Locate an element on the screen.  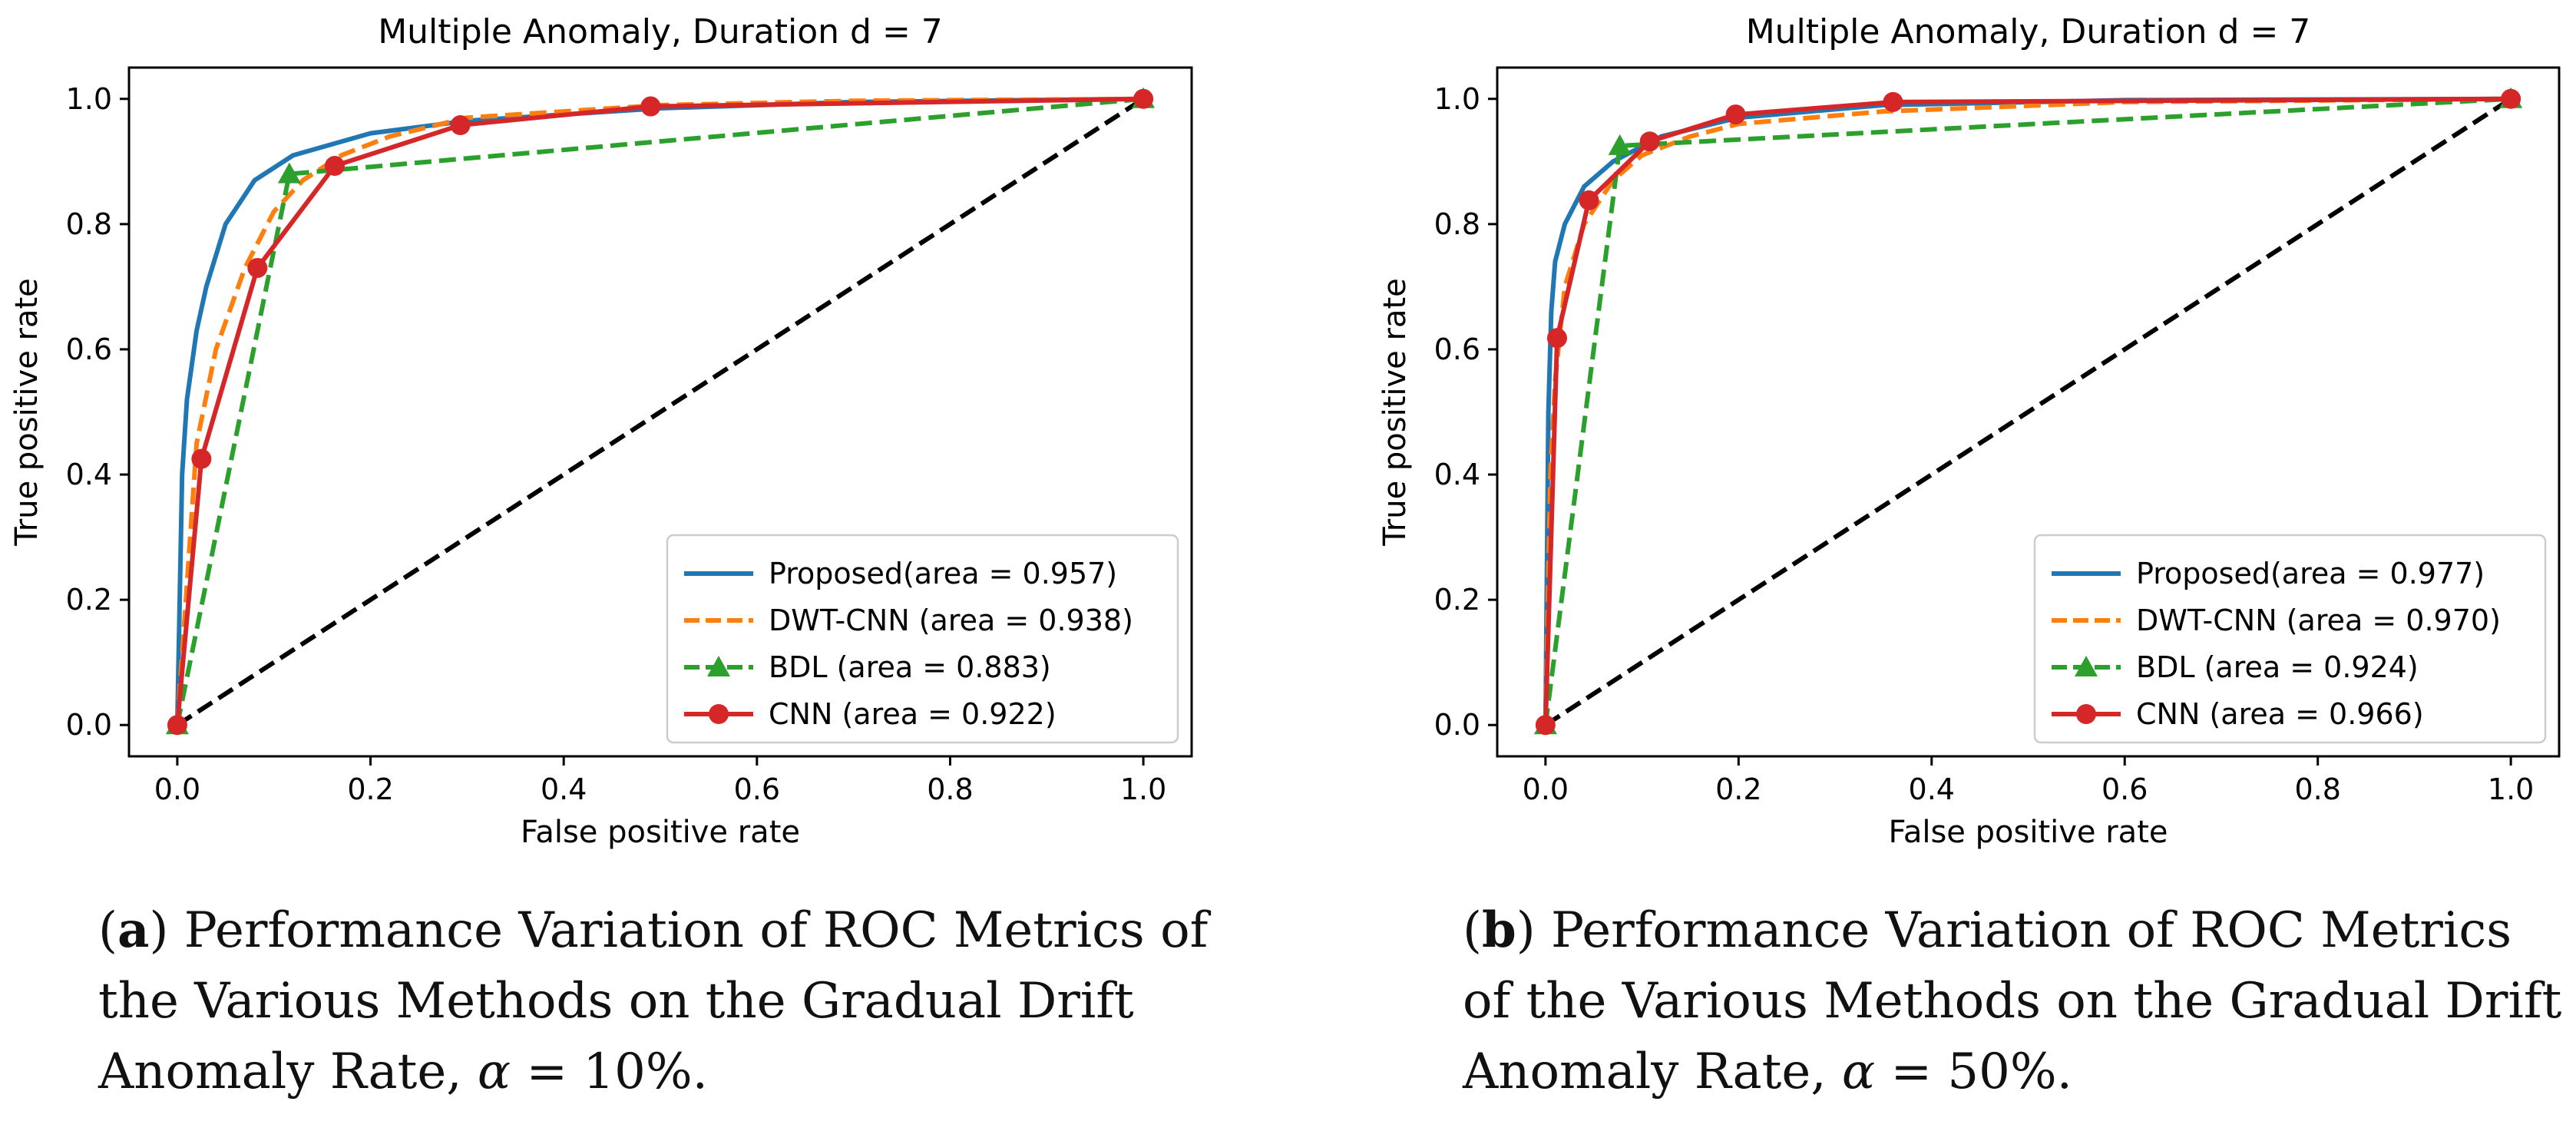
legend-label-bdl: BDL (area = 0.883) is located at coordinates (910, 667).